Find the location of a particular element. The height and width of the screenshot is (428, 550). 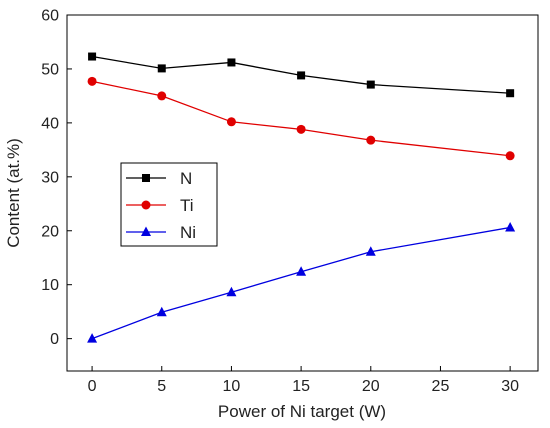

x-tick-label: 0 is located at coordinates (92, 386).